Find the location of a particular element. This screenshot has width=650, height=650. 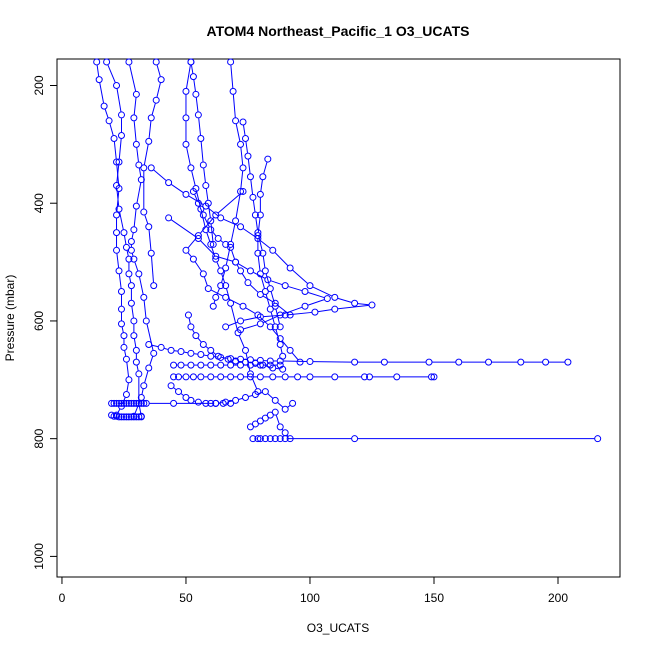

x-axis: 0 50 100 150 200 is located at coordinates (313, 590).